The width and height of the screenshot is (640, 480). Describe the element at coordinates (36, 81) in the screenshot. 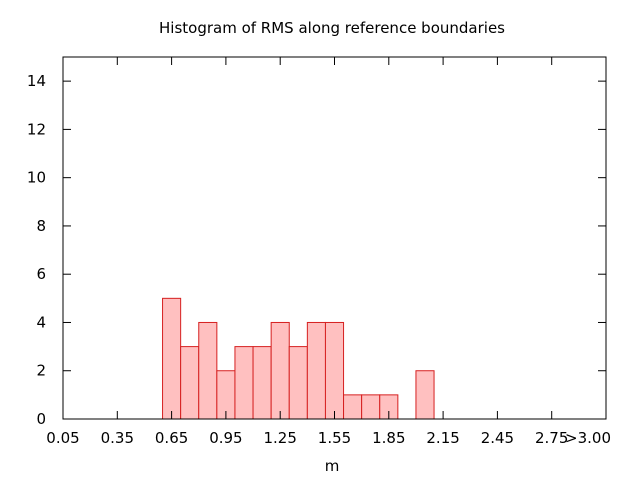

I see `y-tick-label: 14` at that location.